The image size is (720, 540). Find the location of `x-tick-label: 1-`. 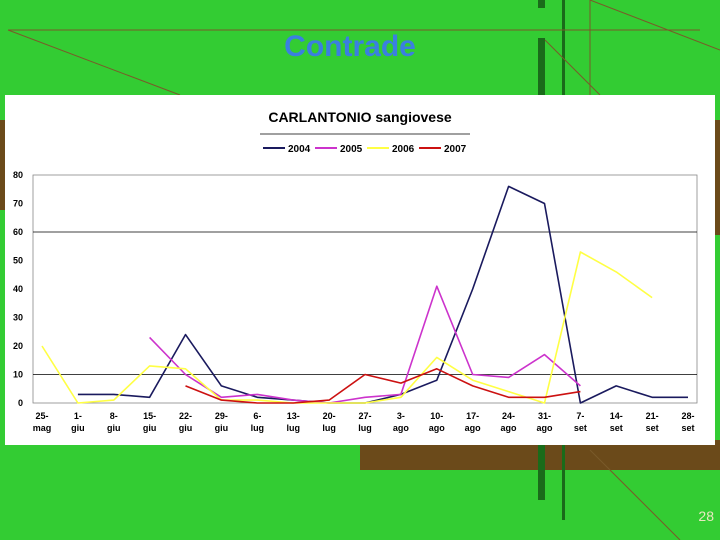

x-tick-label: 1- is located at coordinates (78, 416).